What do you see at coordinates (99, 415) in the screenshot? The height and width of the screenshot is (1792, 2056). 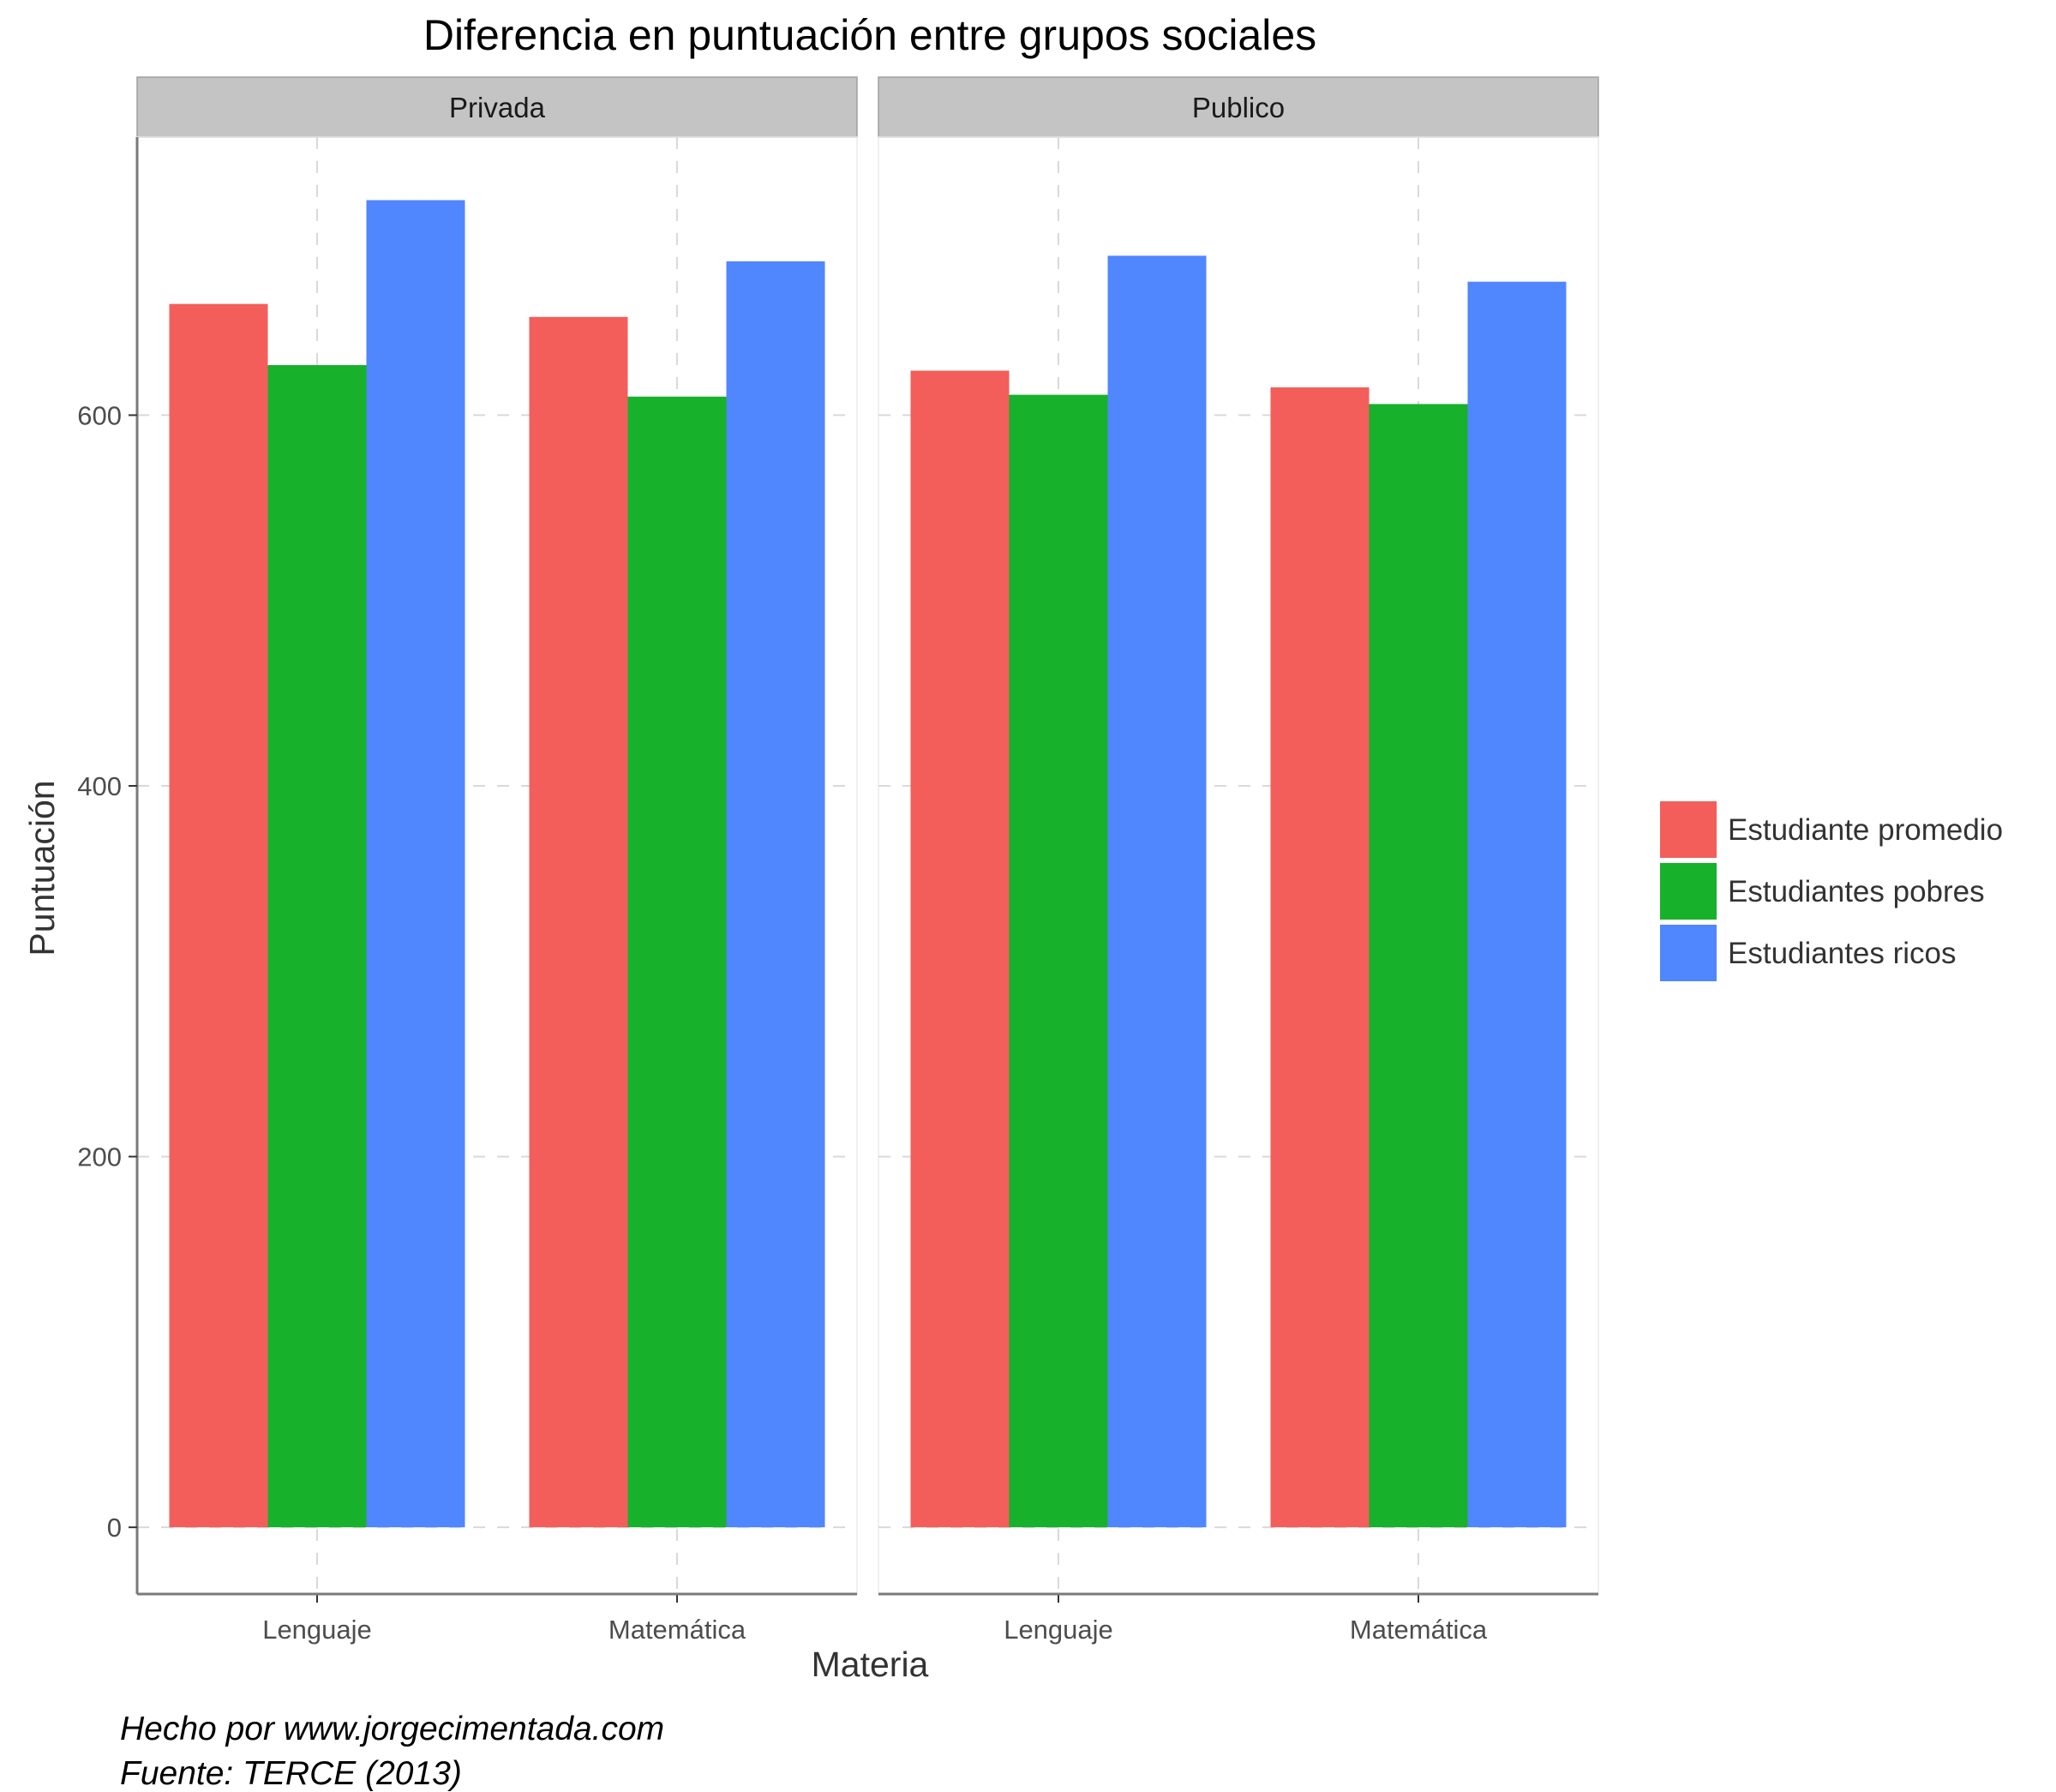 I see `y-tick-label: 600` at bounding box center [99, 415].